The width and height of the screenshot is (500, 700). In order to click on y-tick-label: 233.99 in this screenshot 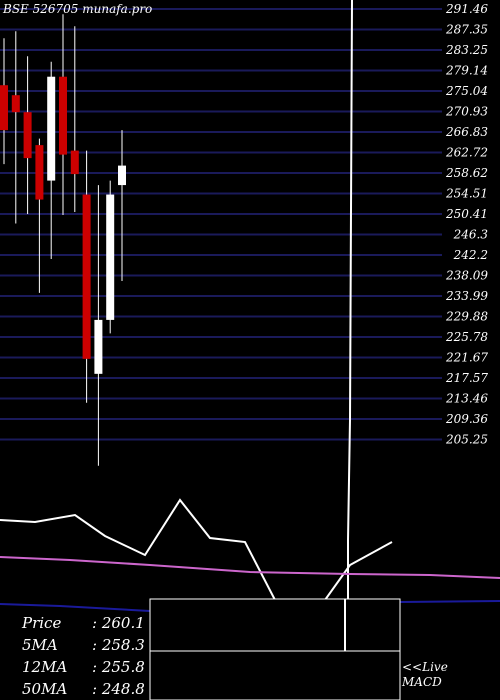, I will do `click(466, 296)`.